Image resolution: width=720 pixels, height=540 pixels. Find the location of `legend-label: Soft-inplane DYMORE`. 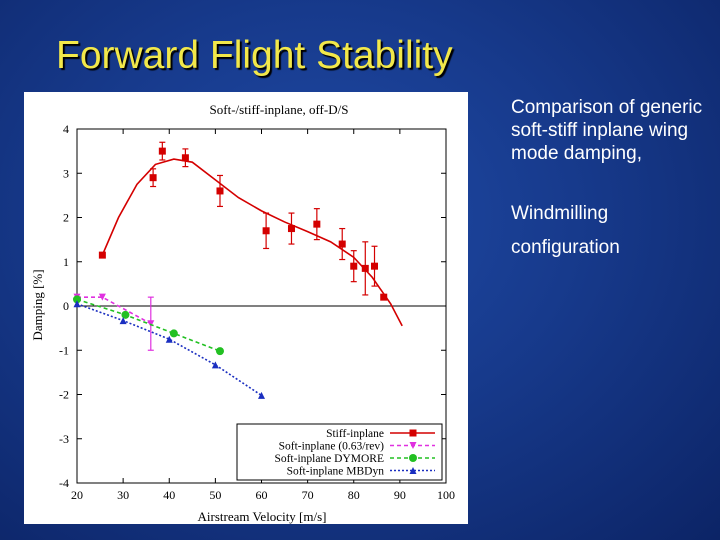

legend-label: Soft-inplane DYMORE is located at coordinates (329, 459).